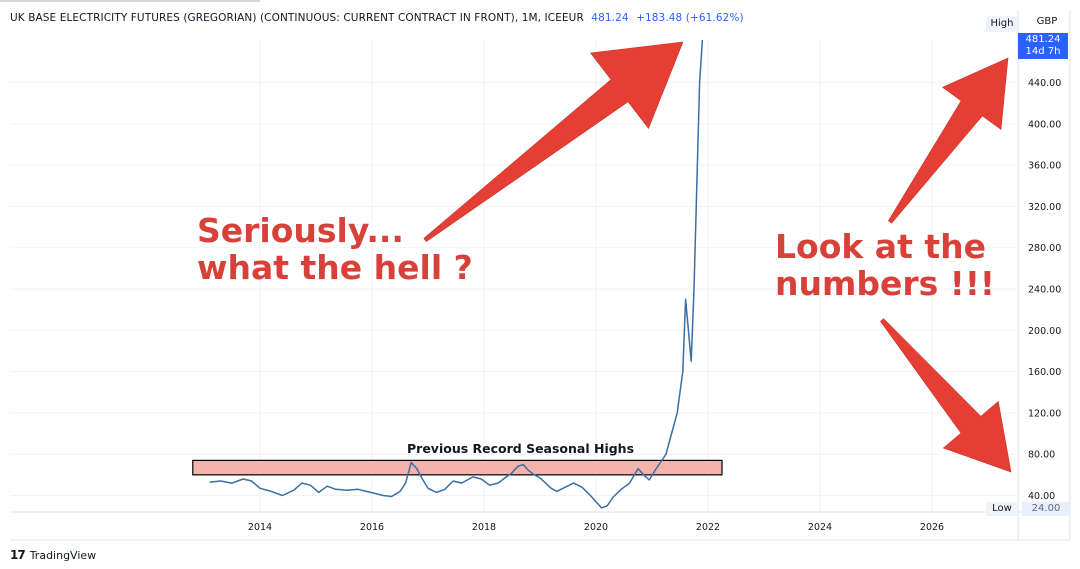 The height and width of the screenshot is (569, 1080). What do you see at coordinates (1002, 509) in the screenshot?
I see `low-marker-label: Low` at bounding box center [1002, 509].